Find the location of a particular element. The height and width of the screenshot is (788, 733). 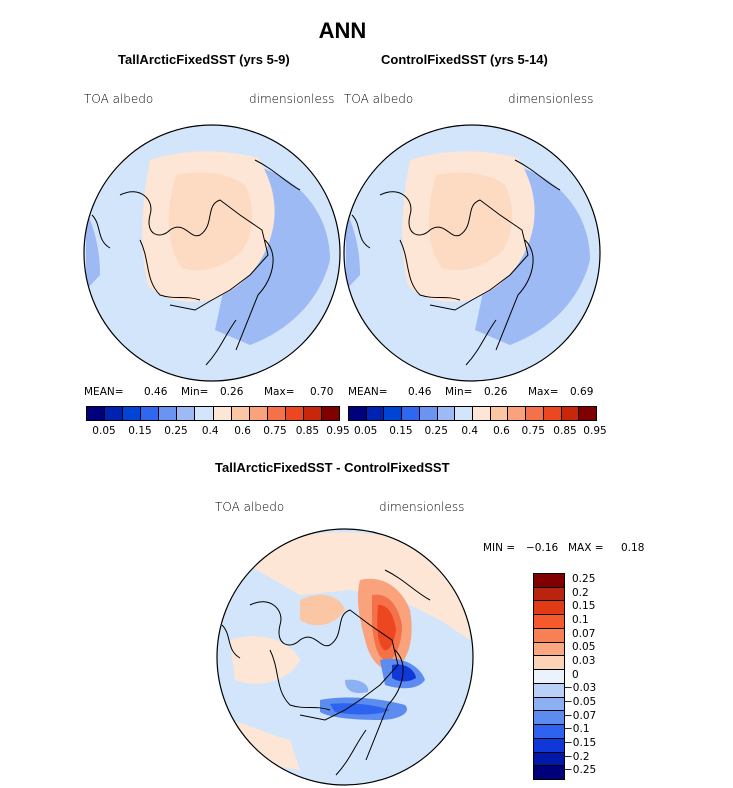

right-colorbar-labels: 0.05 0.15 0.25 0.4 0.6 0.75 0.85 0.95 is located at coordinates (477, 432).